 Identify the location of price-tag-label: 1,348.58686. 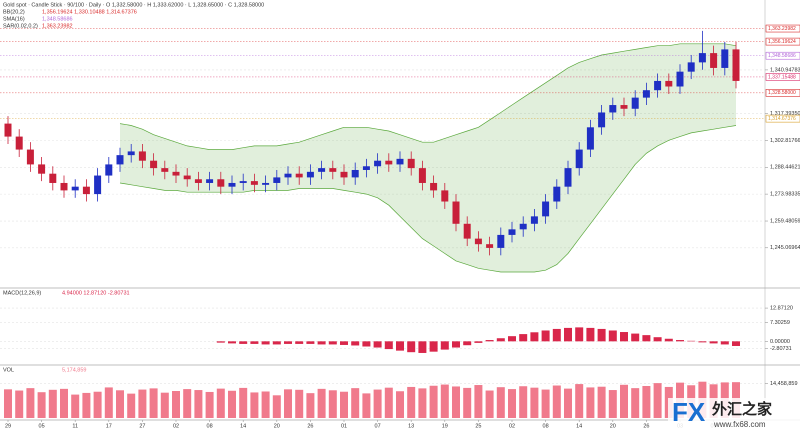
(782, 56).